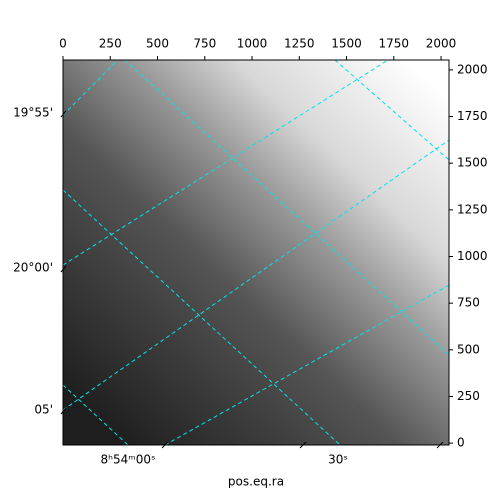 The image size is (500, 500). I want to click on y-tick-label: 750, so click(468, 303).